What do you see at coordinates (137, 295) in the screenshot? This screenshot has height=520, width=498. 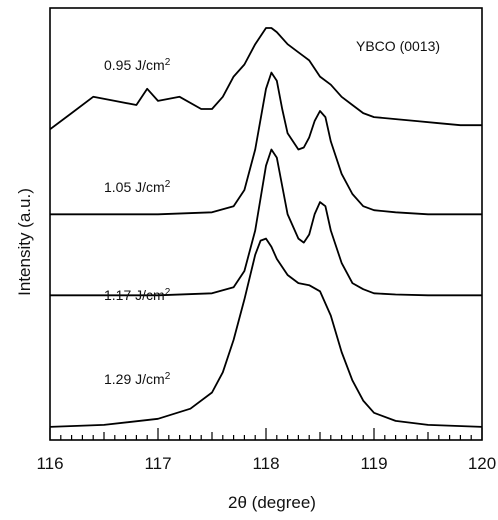 I see `series-label-3: 1.17 J/cm2` at bounding box center [137, 295].